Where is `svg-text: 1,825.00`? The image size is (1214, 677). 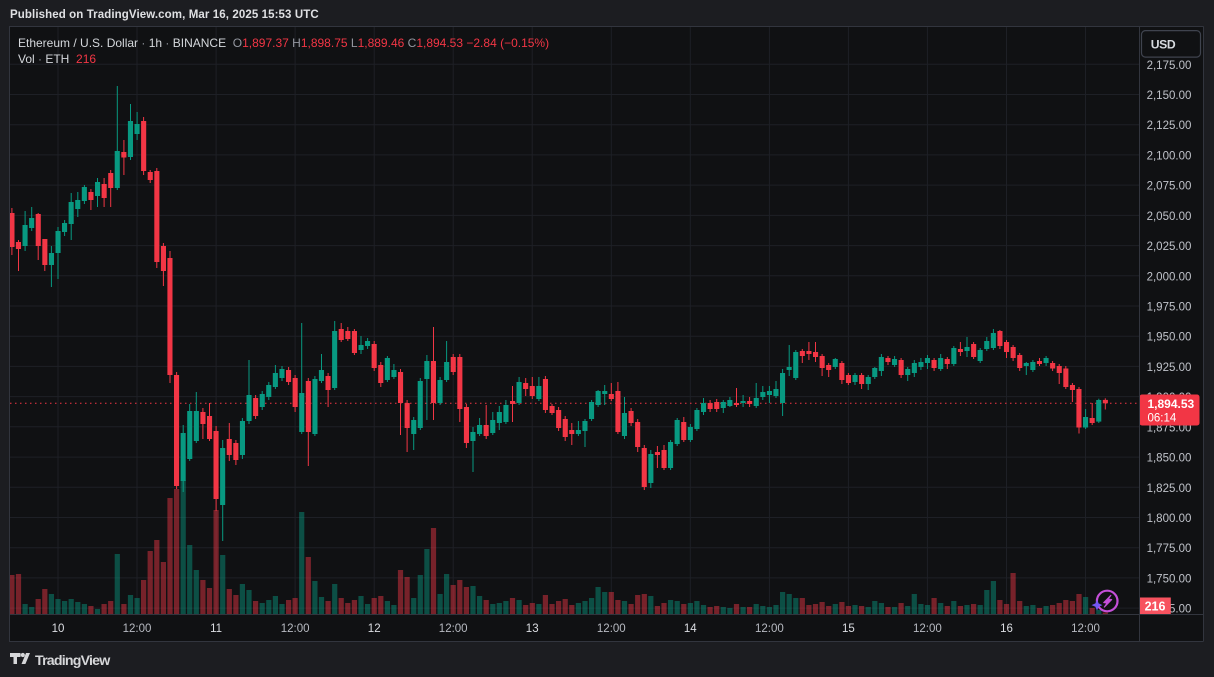 svg-text: 1,825.00 is located at coordinates (1169, 489).